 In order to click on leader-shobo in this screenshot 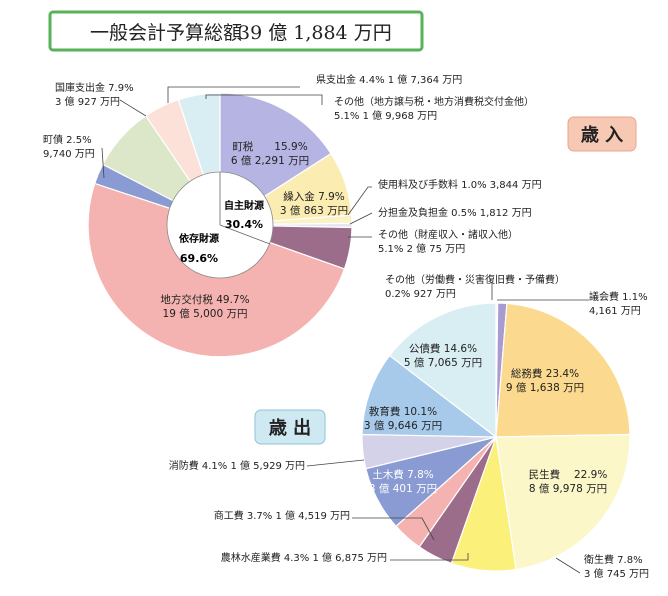, I will do `click(335, 463)`.